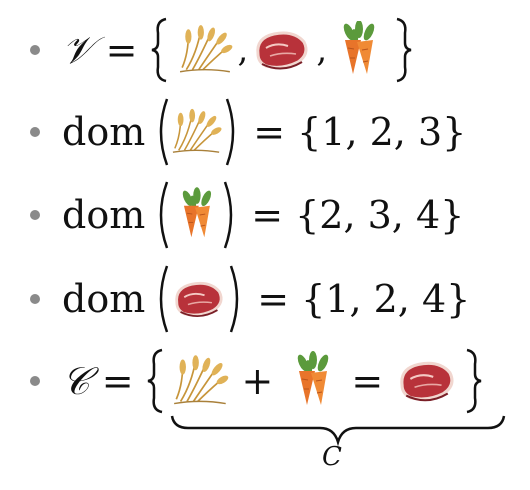  I want to click on vars-line: 𝒱 = , ,, so click(221, 50).